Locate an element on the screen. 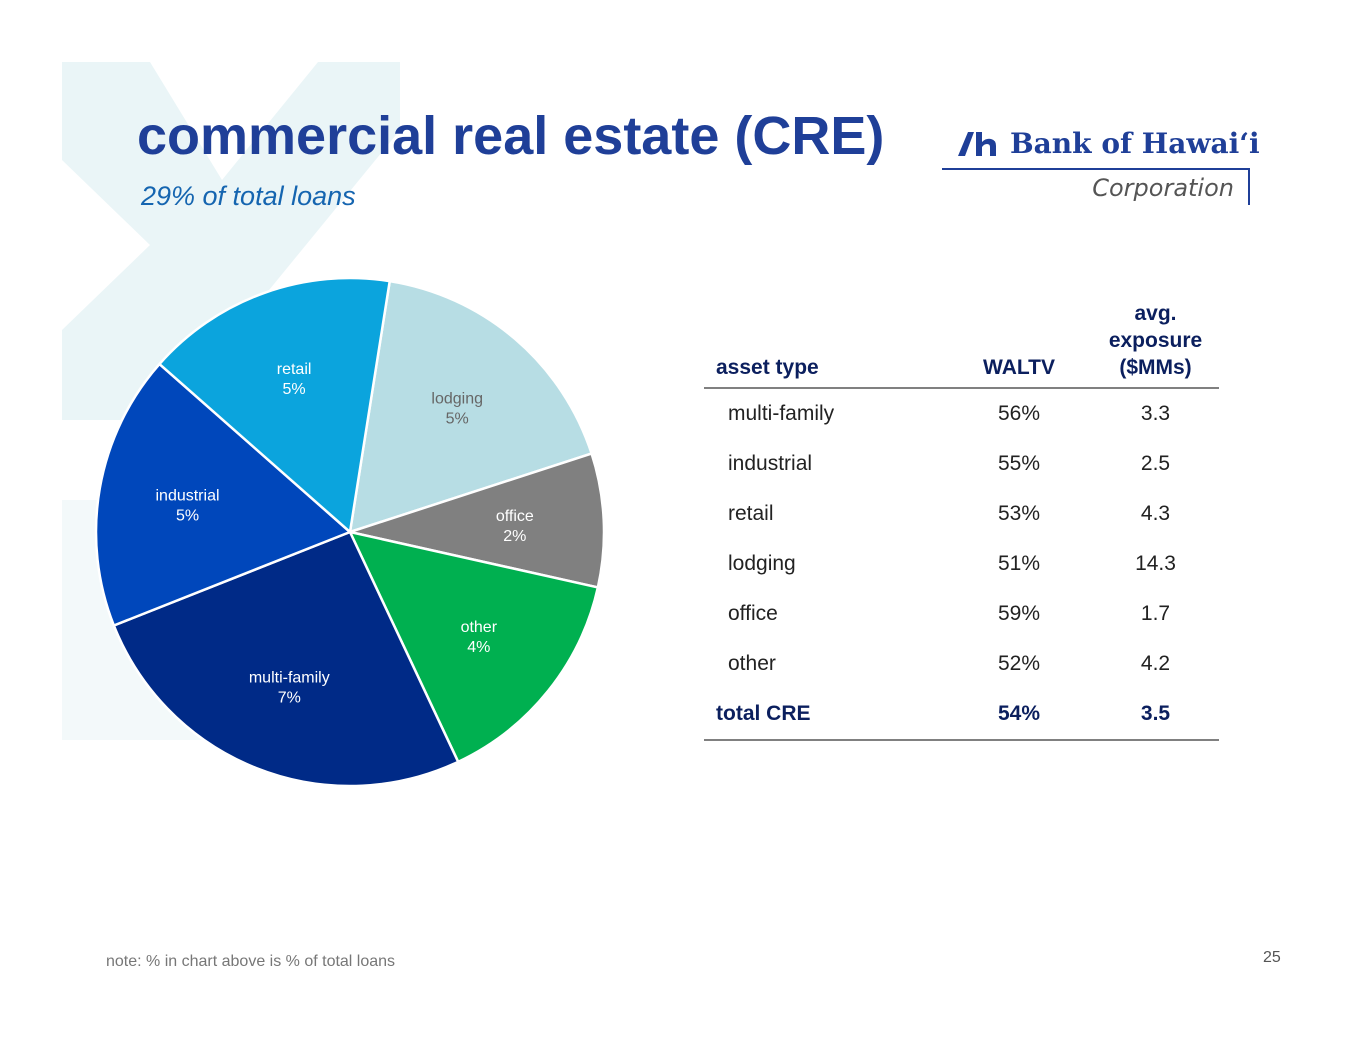 Image resolution: width=1365 pixels, height=1055 pixels. pie-value-office: 2% is located at coordinates (514, 536).